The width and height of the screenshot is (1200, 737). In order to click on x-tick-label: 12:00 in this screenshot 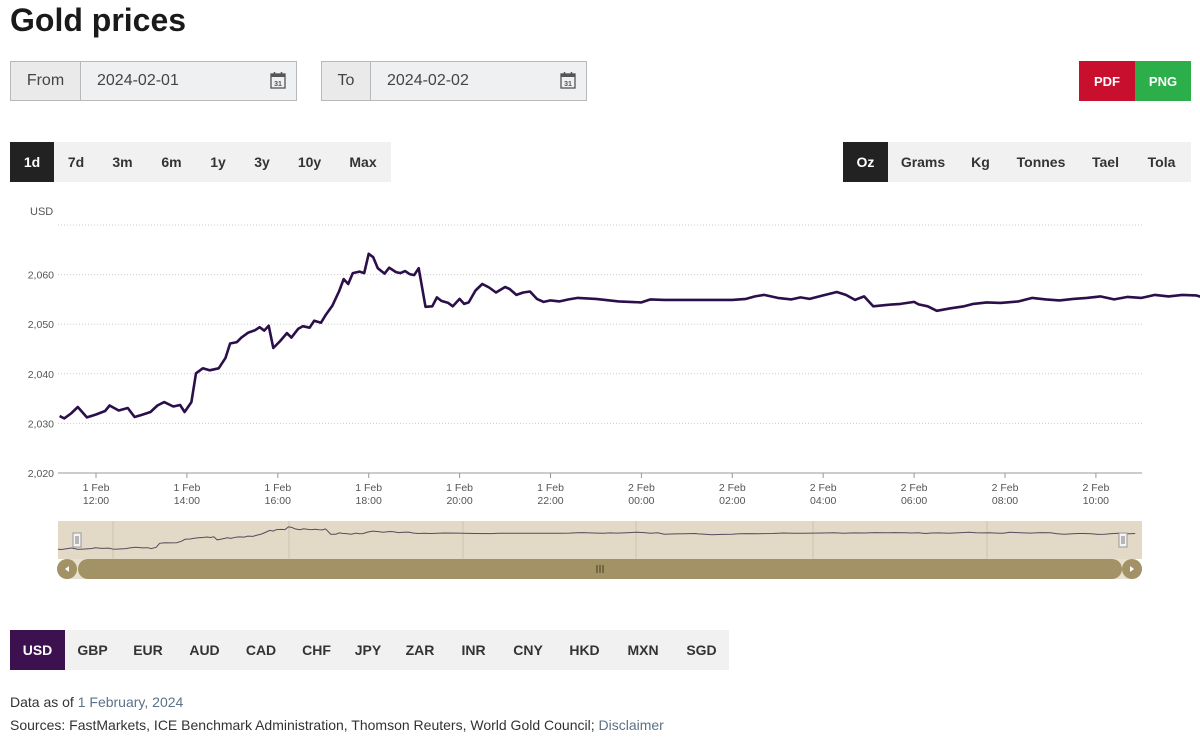, I will do `click(96, 501)`.